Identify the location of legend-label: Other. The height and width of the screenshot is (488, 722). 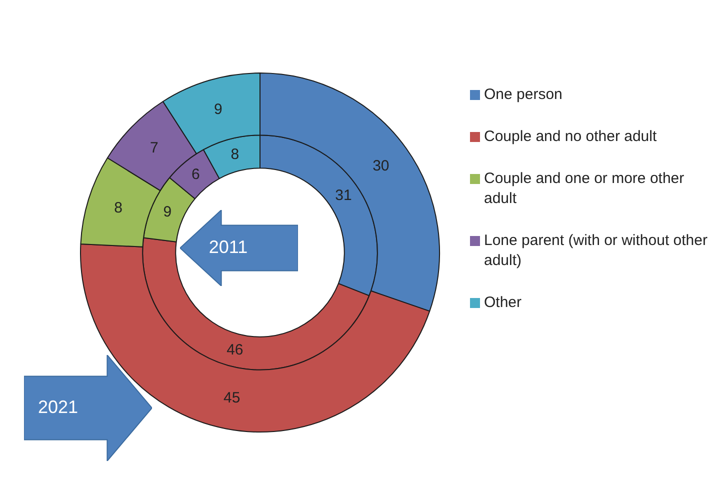
(503, 303).